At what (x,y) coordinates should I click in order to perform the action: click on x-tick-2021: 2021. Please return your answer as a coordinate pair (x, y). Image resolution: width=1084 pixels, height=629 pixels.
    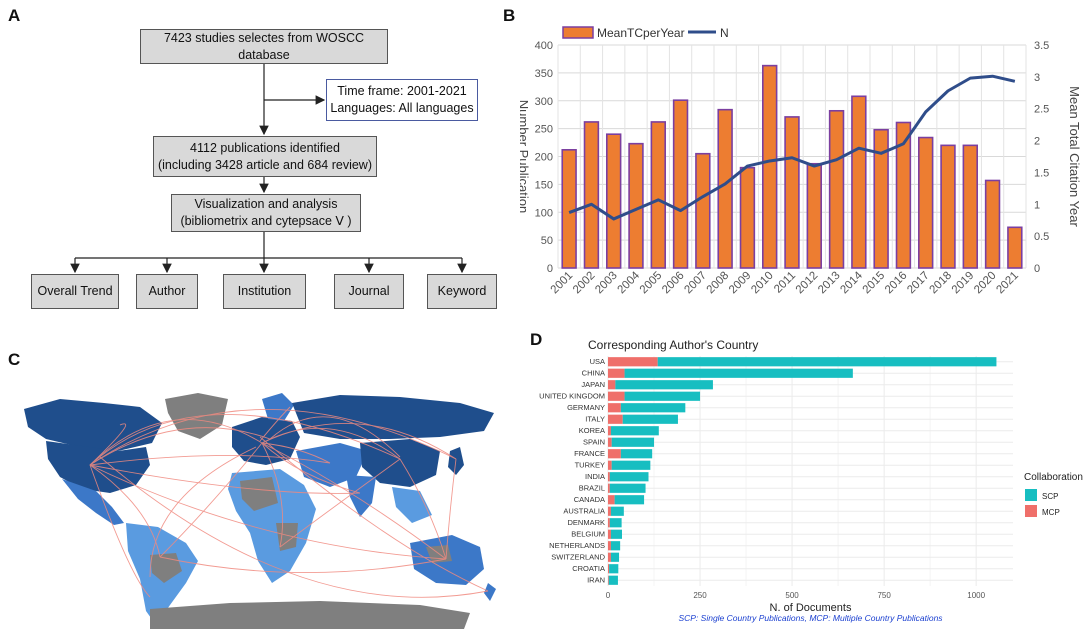
    Looking at the image, I should click on (1007, 283).